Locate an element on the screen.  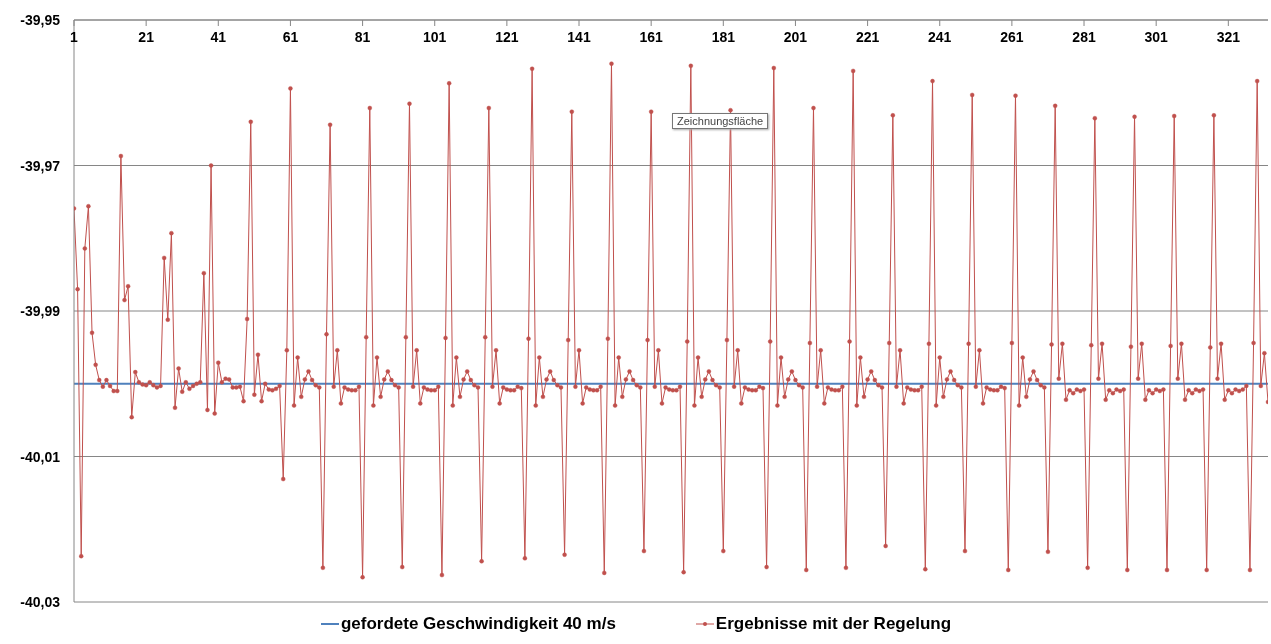
x-tick-label: 61 is located at coordinates (290, 37).